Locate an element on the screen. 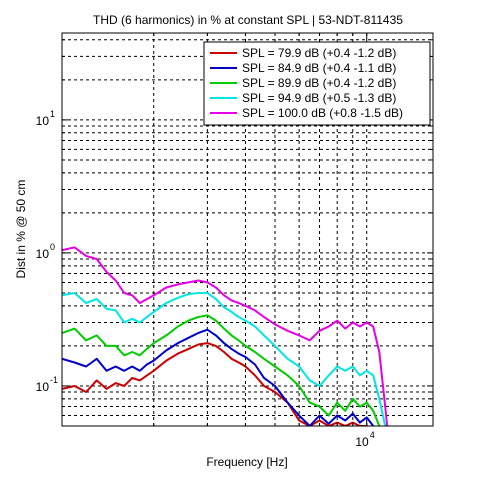  legend-entry: SPL = 84.9 dB (+0.4 -1.1 dB) is located at coordinates (319, 68).